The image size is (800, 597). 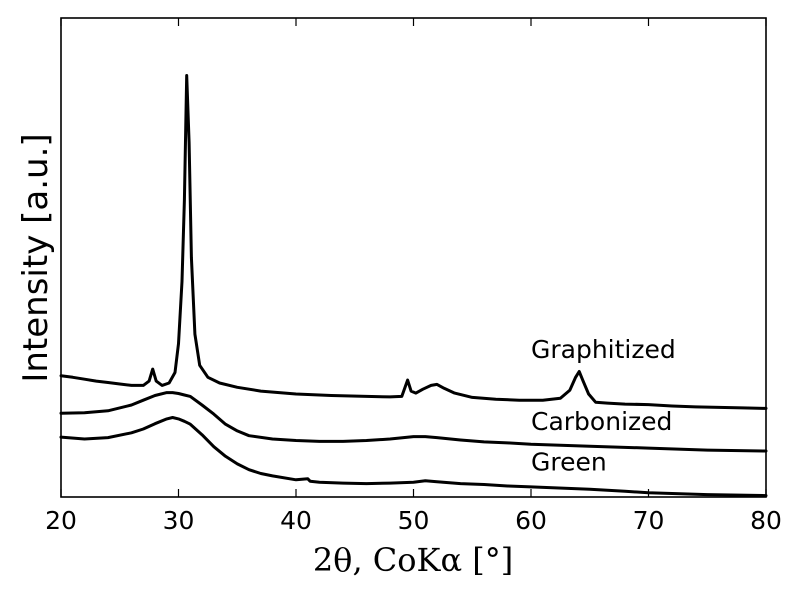 What do you see at coordinates (531, 520) in the screenshot?
I see `x-tick-label: 60` at bounding box center [531, 520].